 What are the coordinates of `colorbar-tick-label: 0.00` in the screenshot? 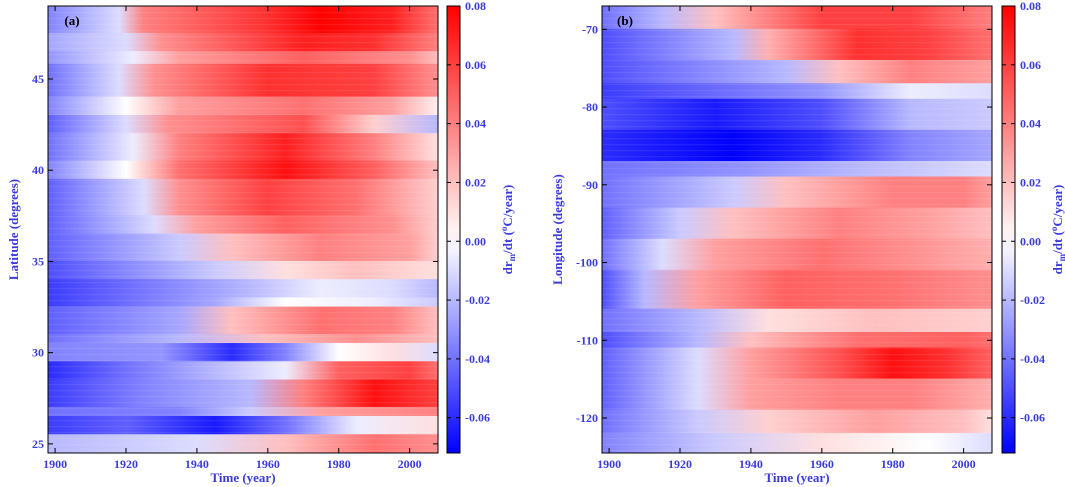 It's located at (1030, 241).